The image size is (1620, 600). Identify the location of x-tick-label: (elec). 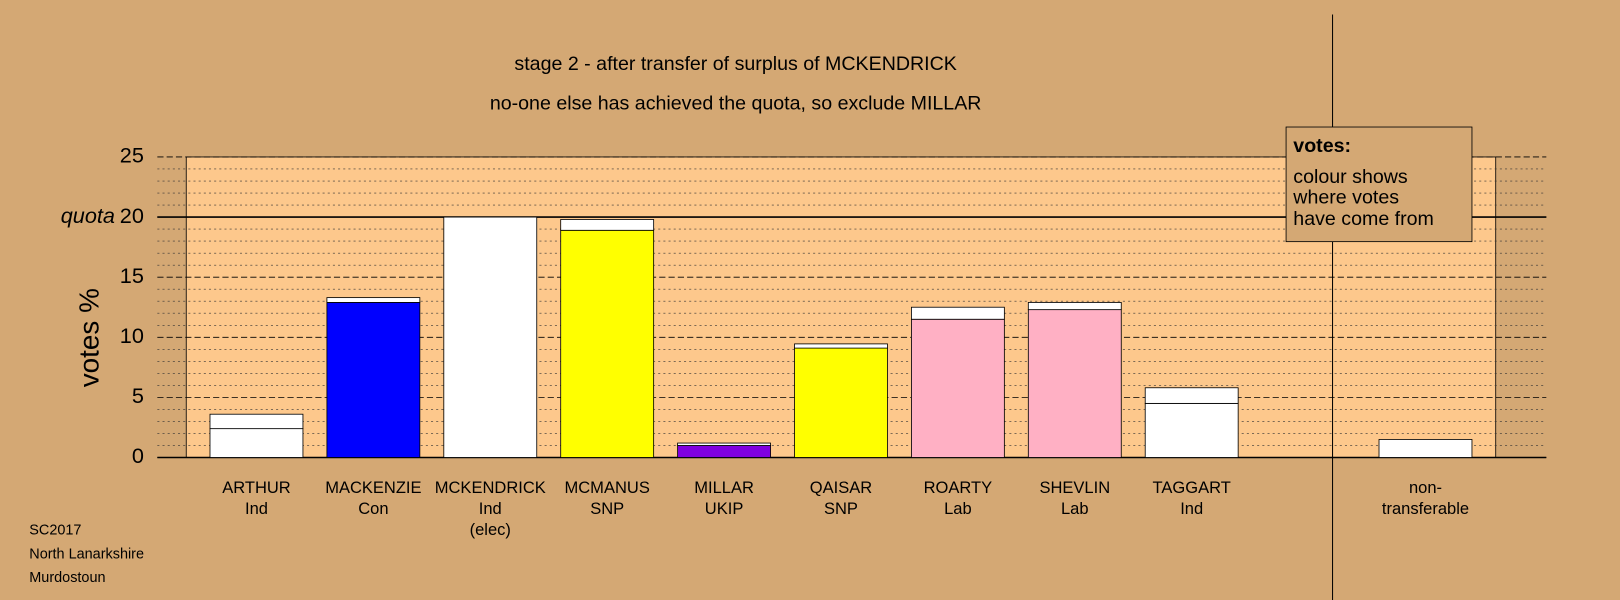
(490, 529).